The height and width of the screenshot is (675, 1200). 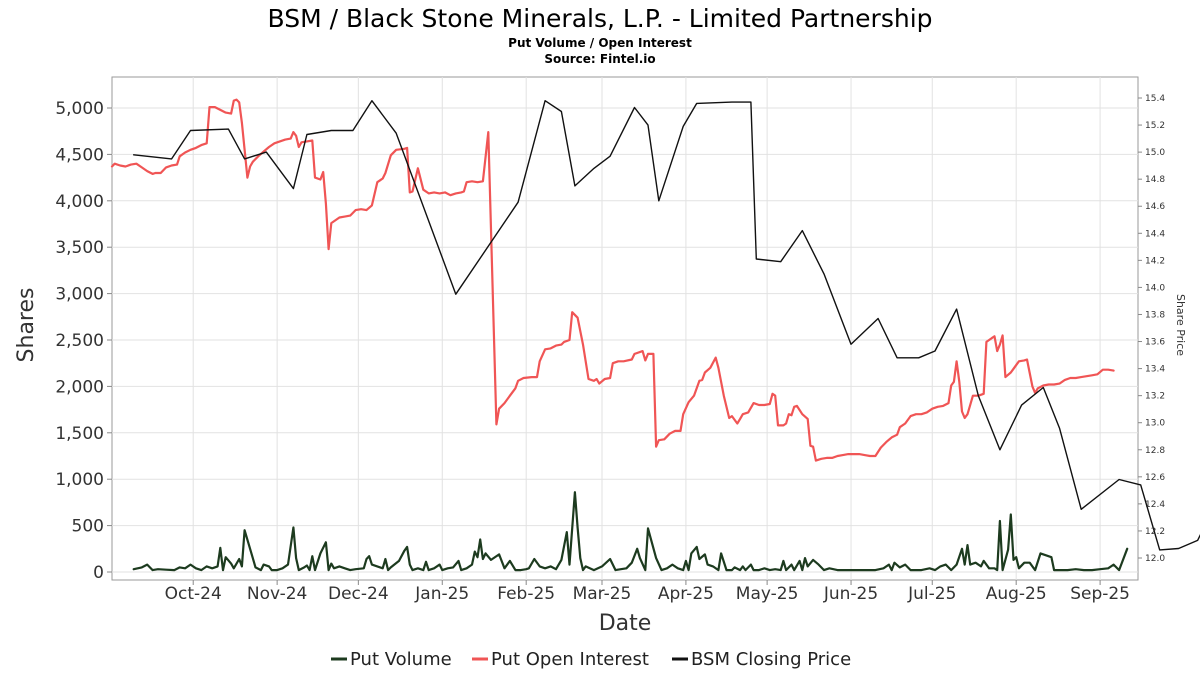 I want to click on y2-tick-label: 13.0, so click(x=1155, y=424).